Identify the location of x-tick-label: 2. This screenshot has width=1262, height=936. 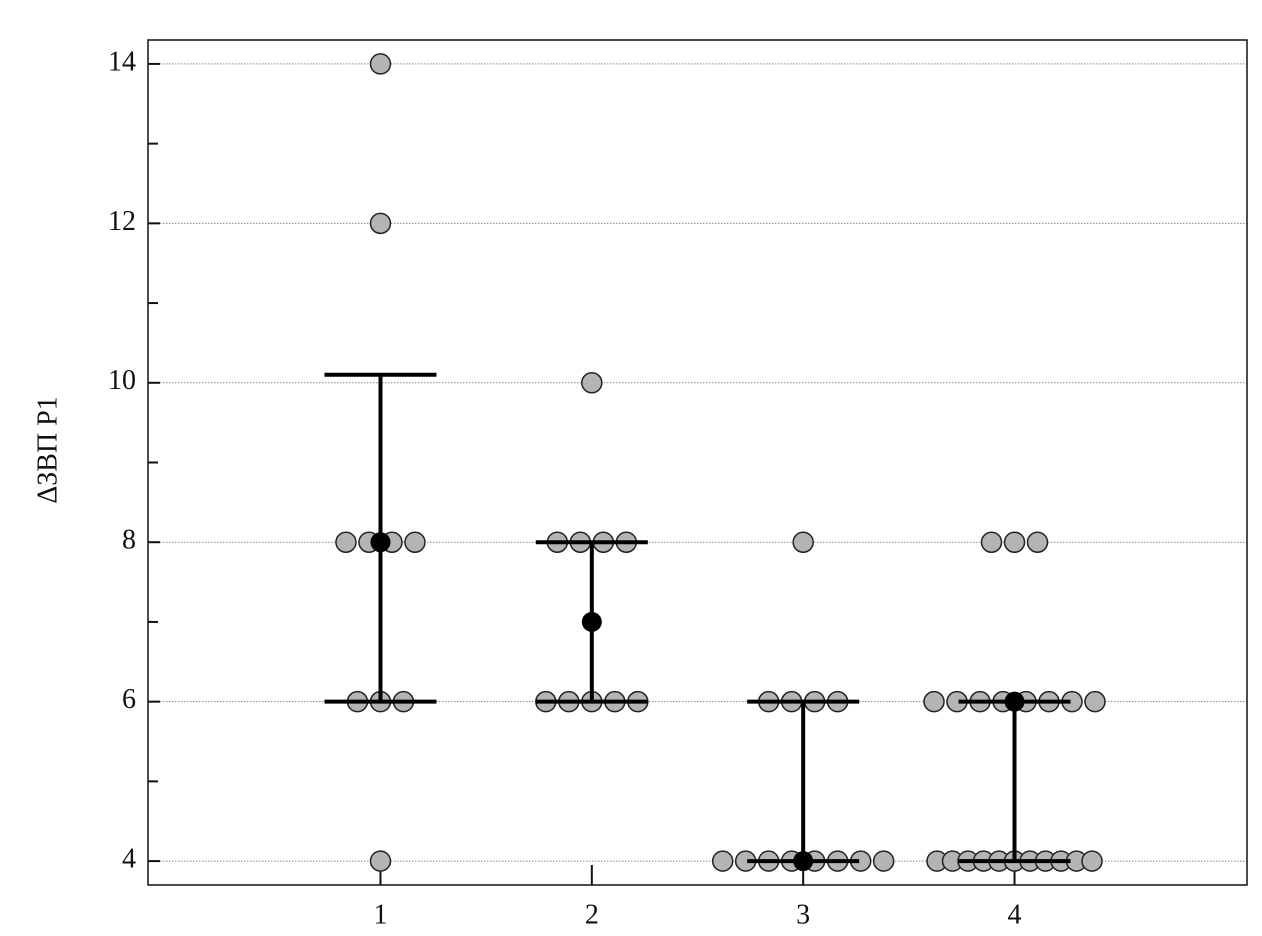
(592, 914).